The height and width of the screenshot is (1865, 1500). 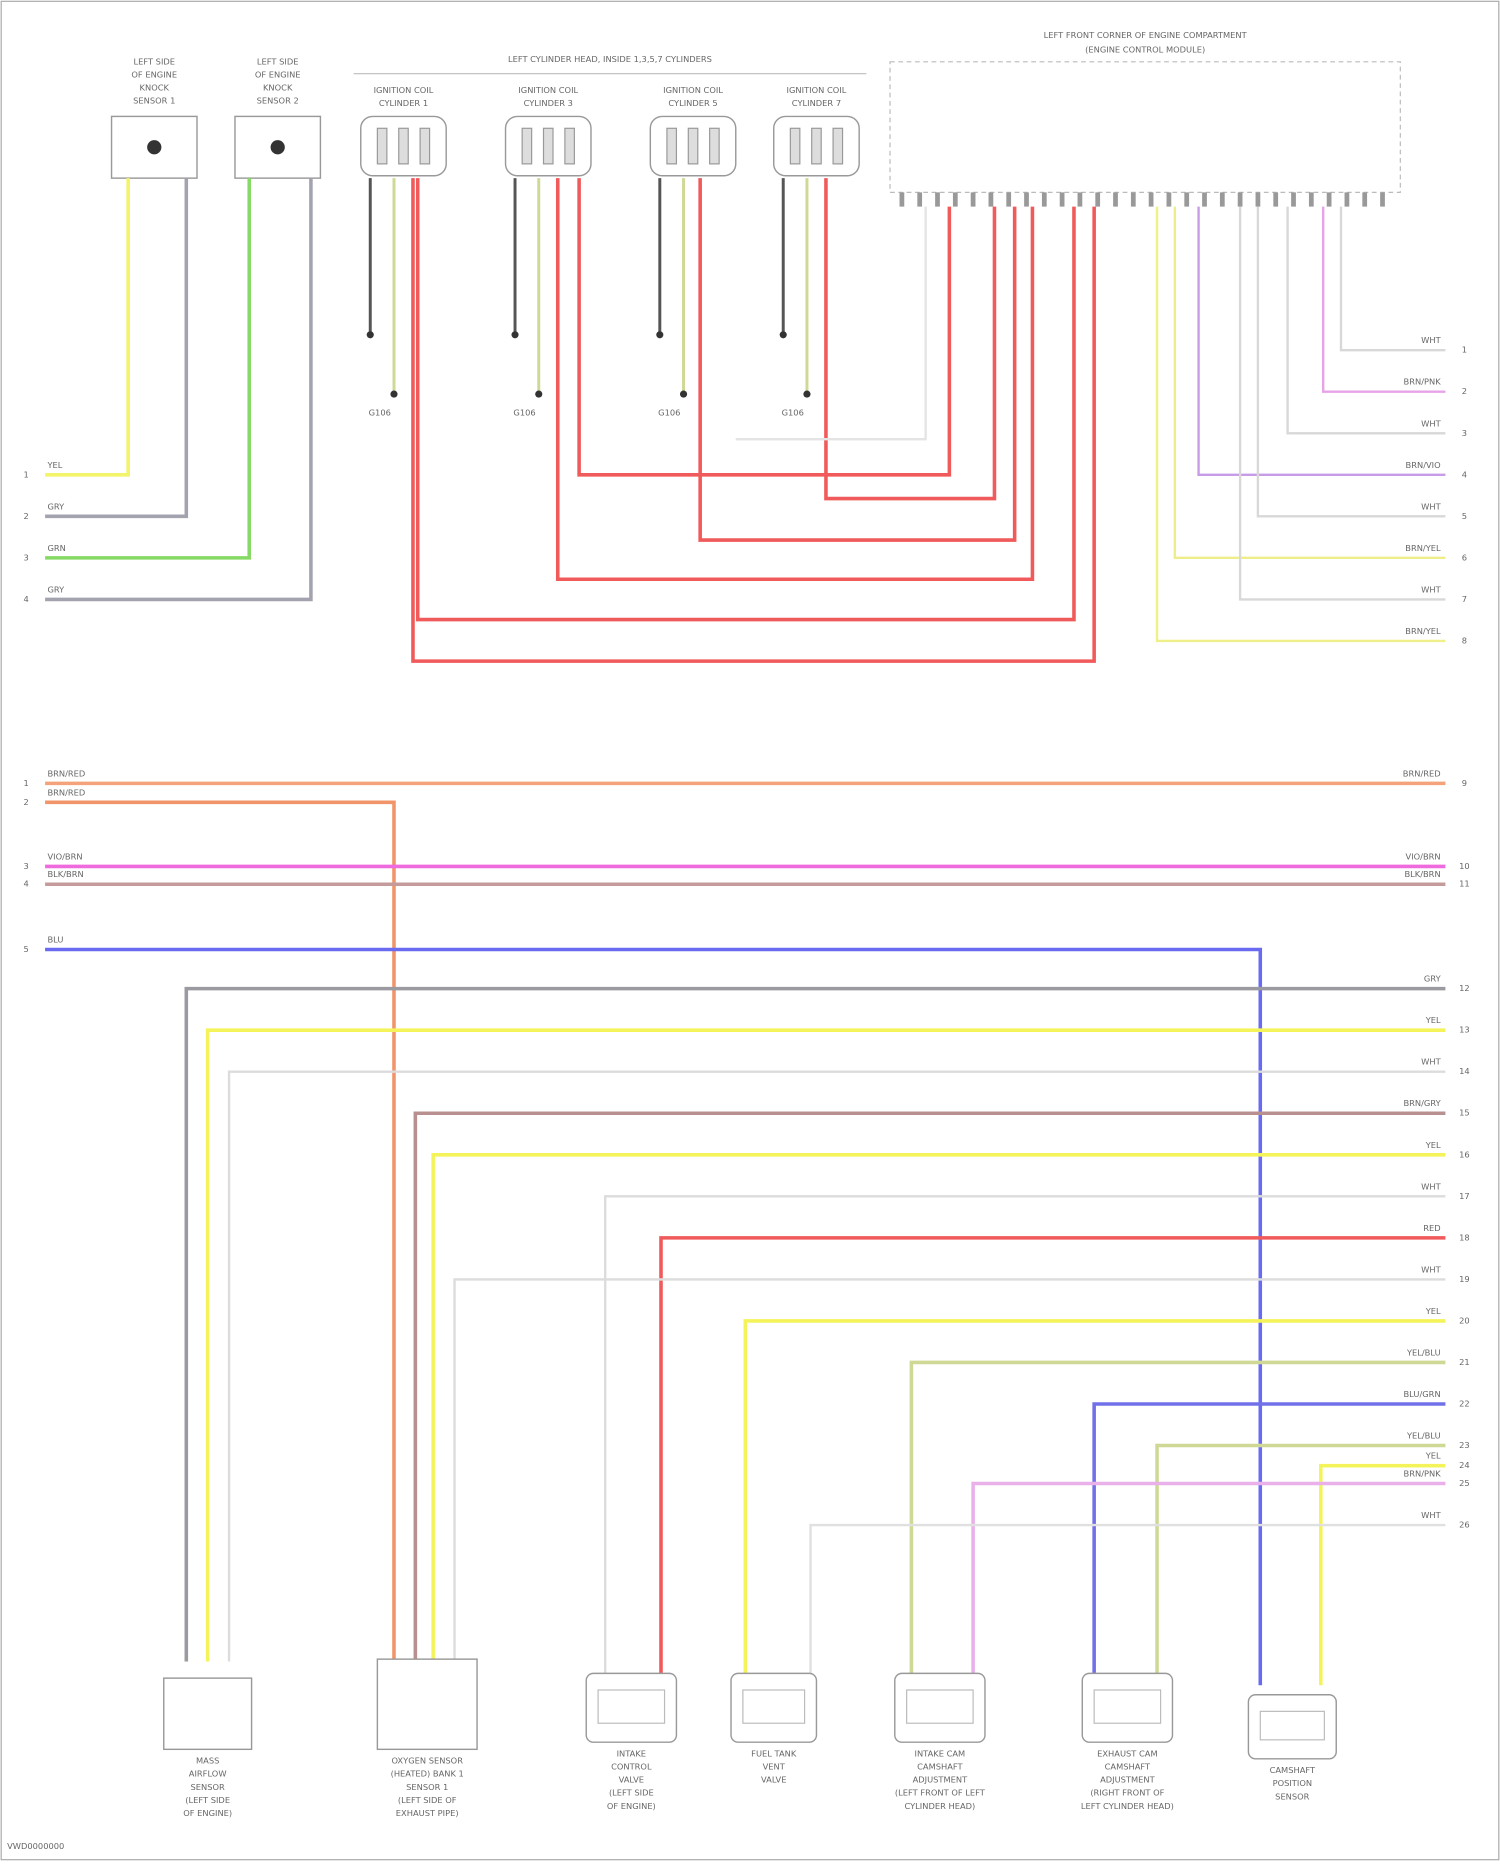 What do you see at coordinates (774, 1754) in the screenshot?
I see `component-label: FUEL TANK` at bounding box center [774, 1754].